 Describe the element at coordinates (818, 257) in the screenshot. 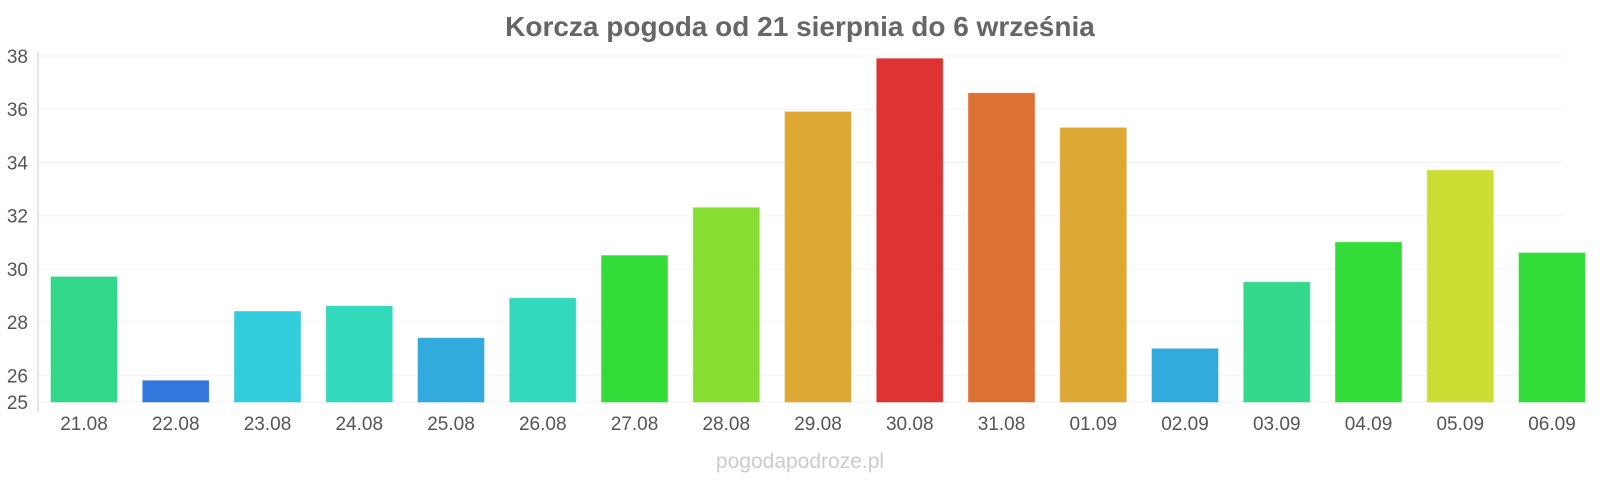

I see `bar-29.08` at that location.